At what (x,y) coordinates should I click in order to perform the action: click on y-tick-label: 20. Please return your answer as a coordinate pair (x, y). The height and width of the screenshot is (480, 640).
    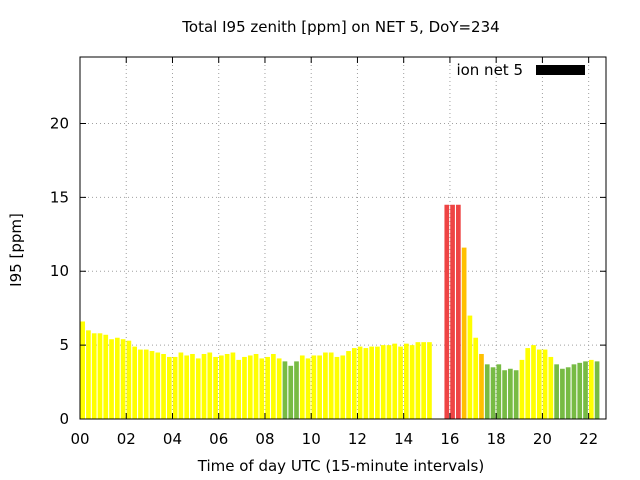
    Looking at the image, I should click on (59, 123).